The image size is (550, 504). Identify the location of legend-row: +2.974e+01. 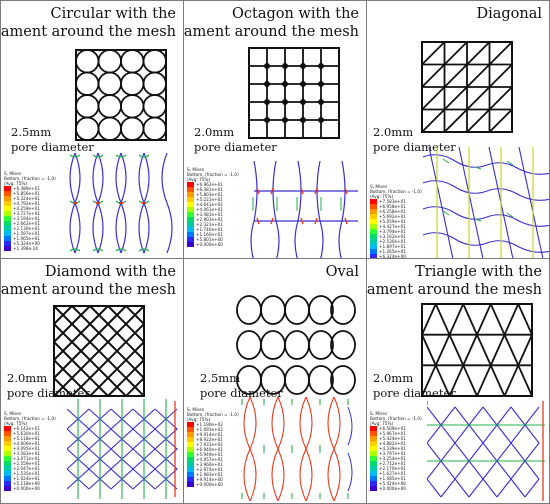
(213, 469).